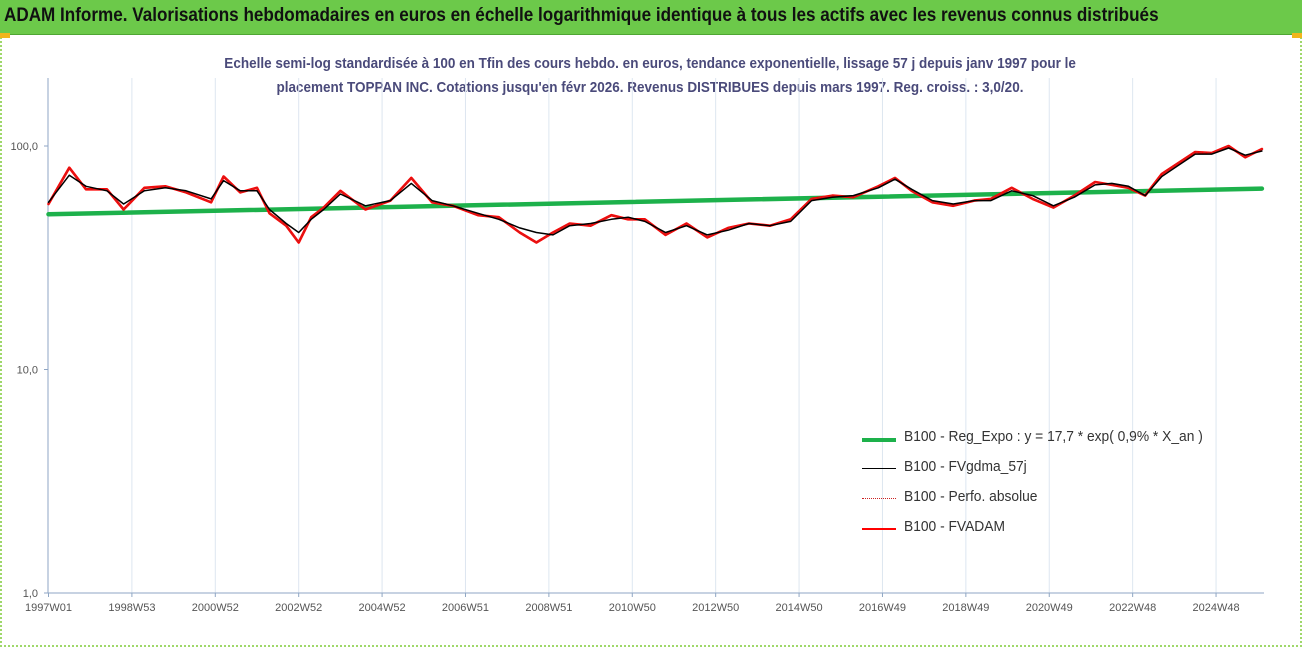  I want to click on x-tick-label: 1997W01, so click(48, 608).